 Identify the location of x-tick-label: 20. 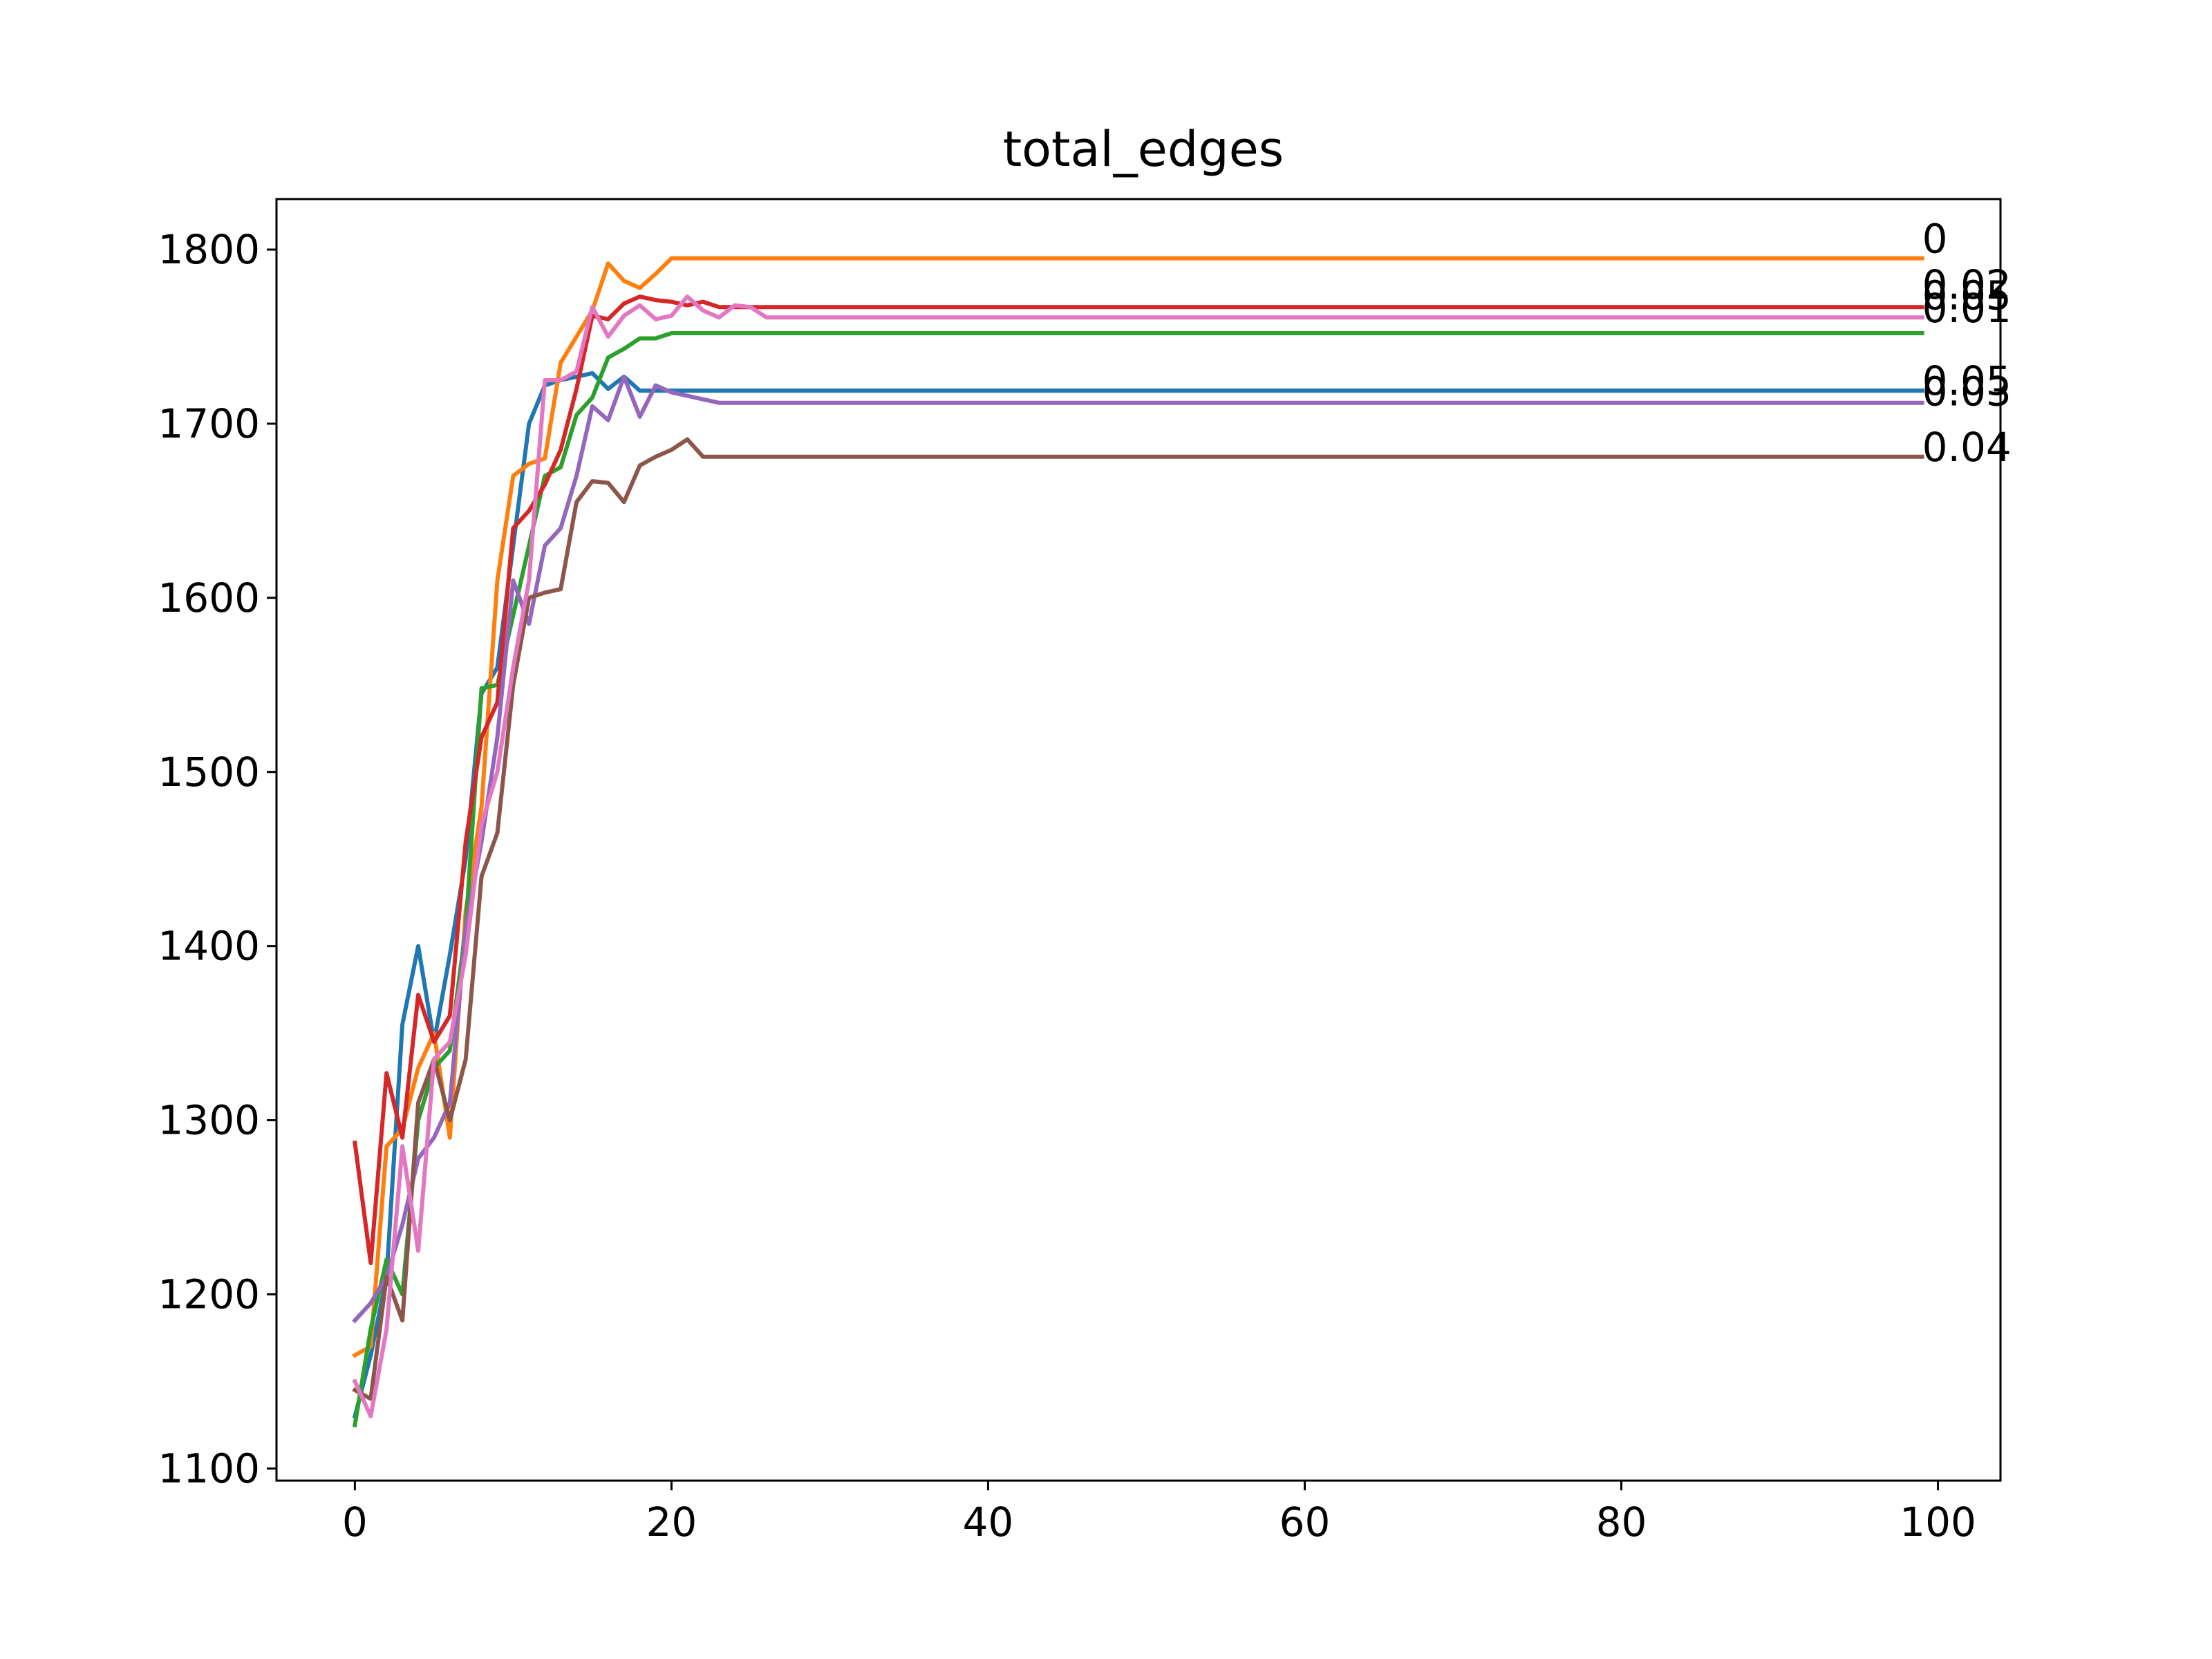
(671, 1522).